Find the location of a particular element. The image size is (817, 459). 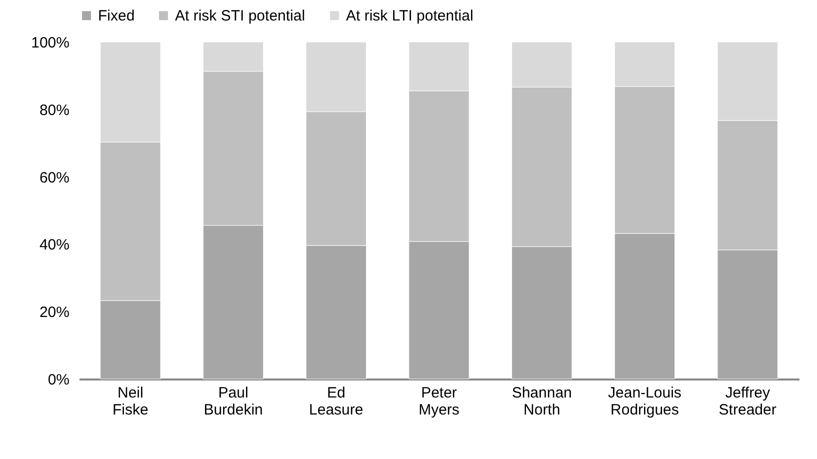

legend-label: At risk STI potential is located at coordinates (240, 16).